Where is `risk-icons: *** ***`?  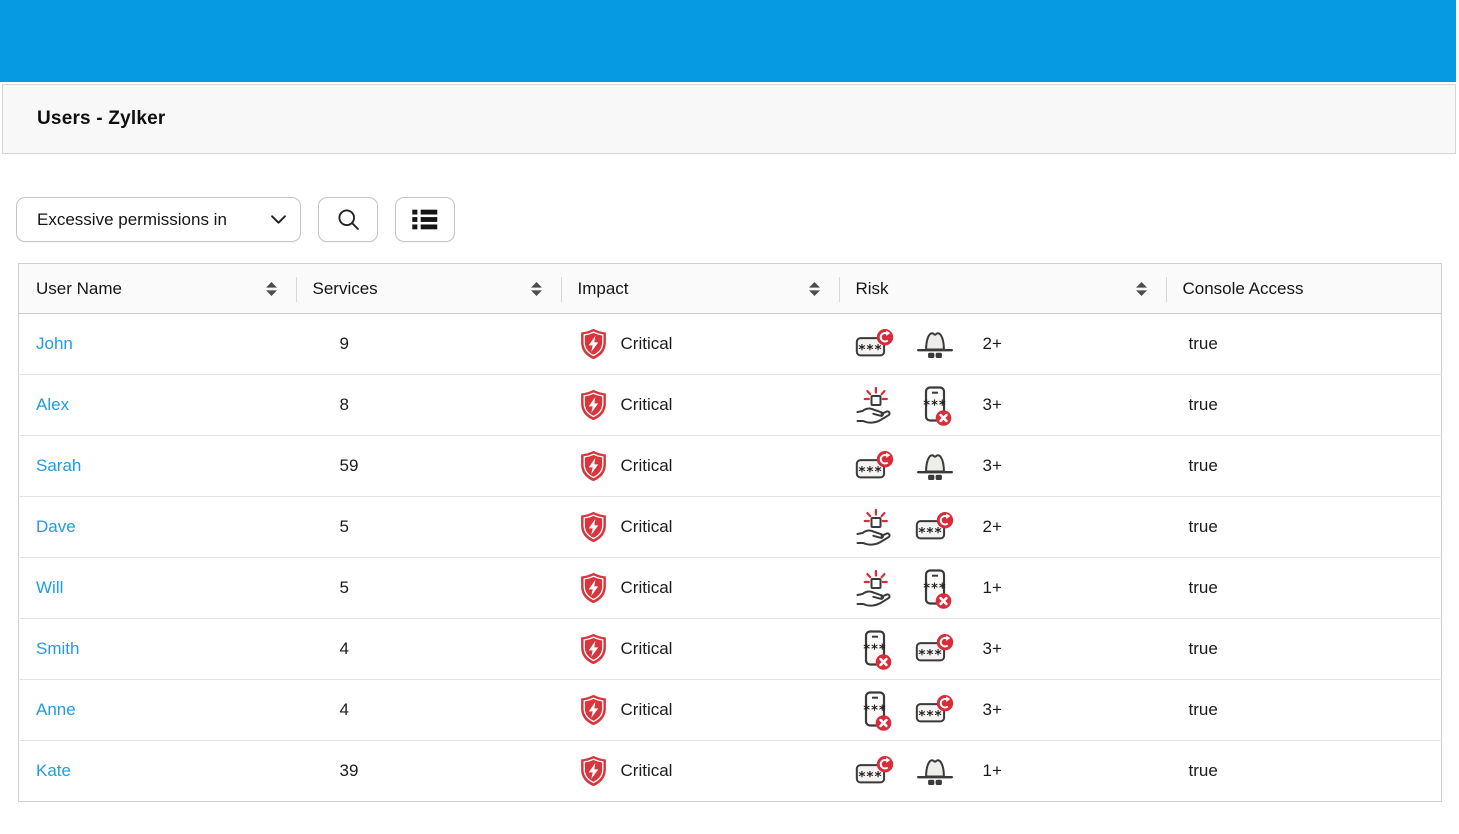 risk-icons: *** *** is located at coordinates (915, 649).